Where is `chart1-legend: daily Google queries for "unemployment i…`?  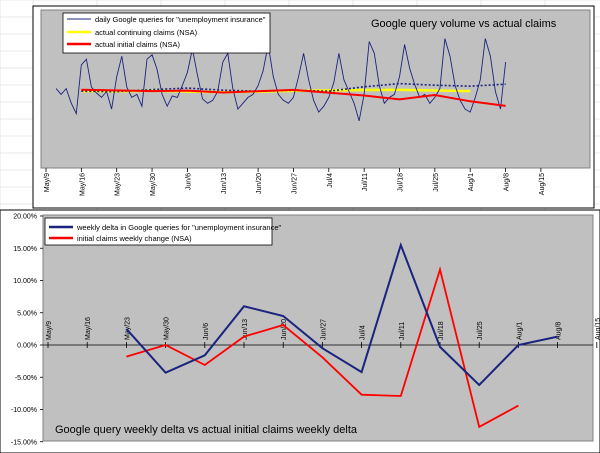 chart1-legend: daily Google queries for "unemployment i… is located at coordinates (166, 33).